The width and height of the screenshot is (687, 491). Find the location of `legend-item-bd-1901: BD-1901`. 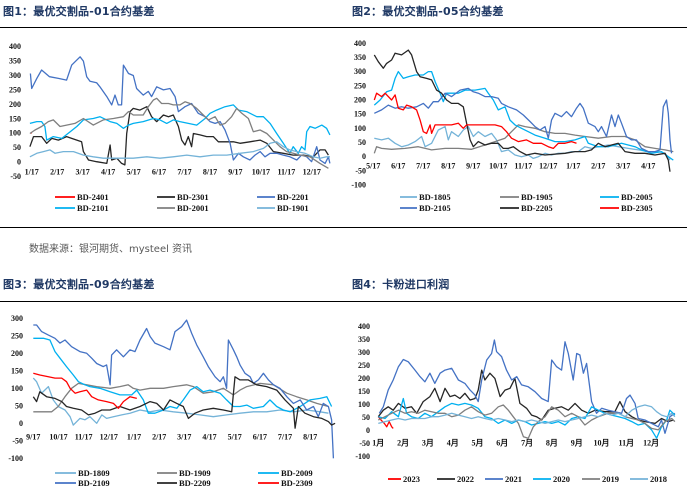

legend-item-bd-1901: BD-1901 is located at coordinates (283, 208).